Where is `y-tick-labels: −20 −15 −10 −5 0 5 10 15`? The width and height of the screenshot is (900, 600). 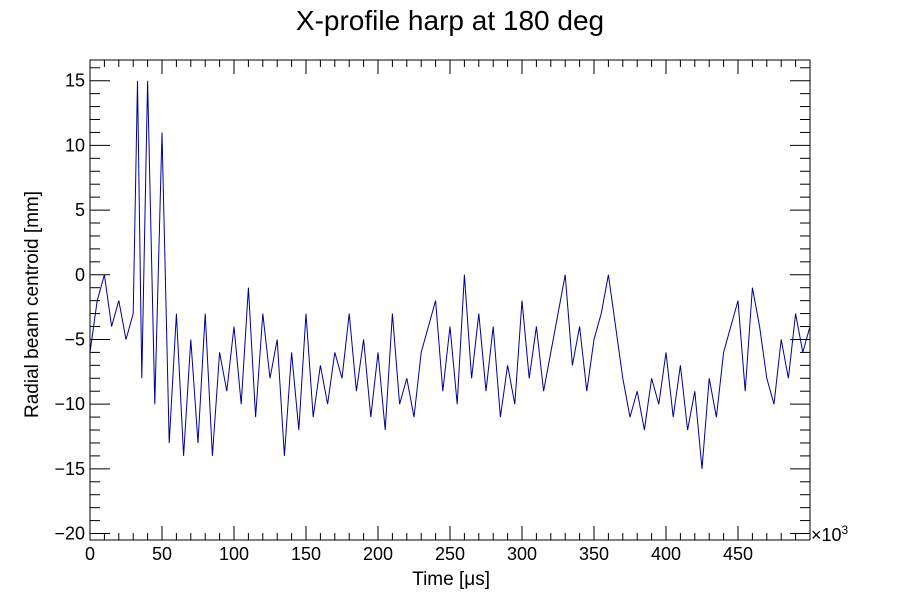 y-tick-labels: −20 −15 −10 −5 0 5 10 15 is located at coordinates (69, 307).